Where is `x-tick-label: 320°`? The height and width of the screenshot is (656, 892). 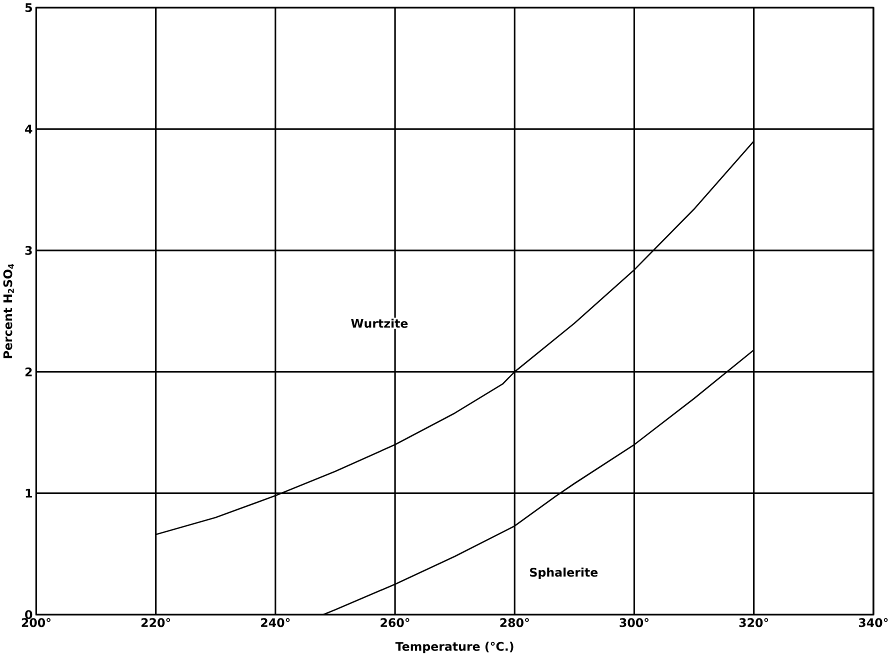 x-tick-label: 320° is located at coordinates (753, 622).